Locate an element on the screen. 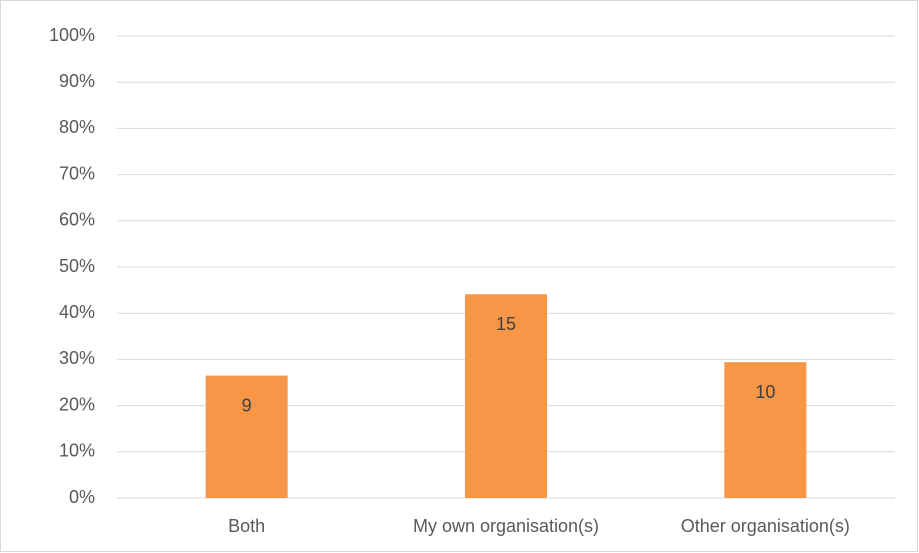 The image size is (919, 553). y-tick-label: 100% is located at coordinates (72, 35).